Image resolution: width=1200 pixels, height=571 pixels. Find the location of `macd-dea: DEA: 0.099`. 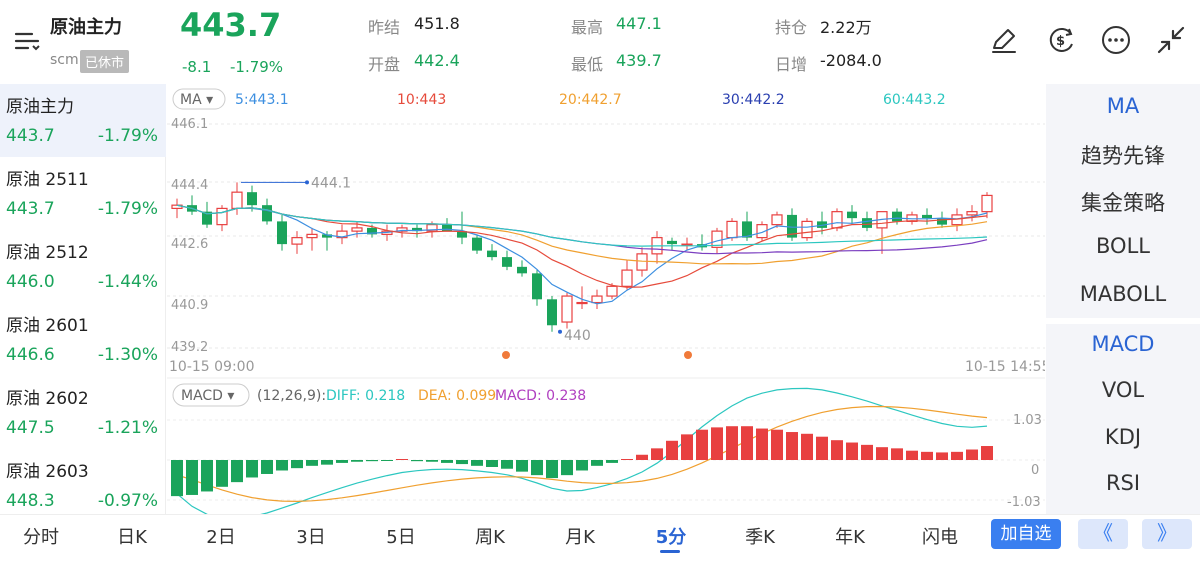

macd-dea: DEA: 0.099 is located at coordinates (457, 396).